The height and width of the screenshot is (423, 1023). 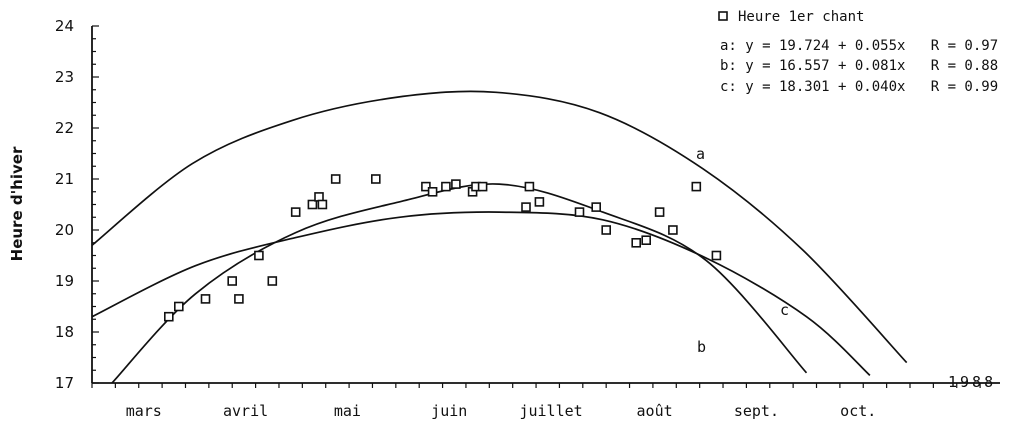 I want to click on month-label: avril, so click(x=245, y=411).